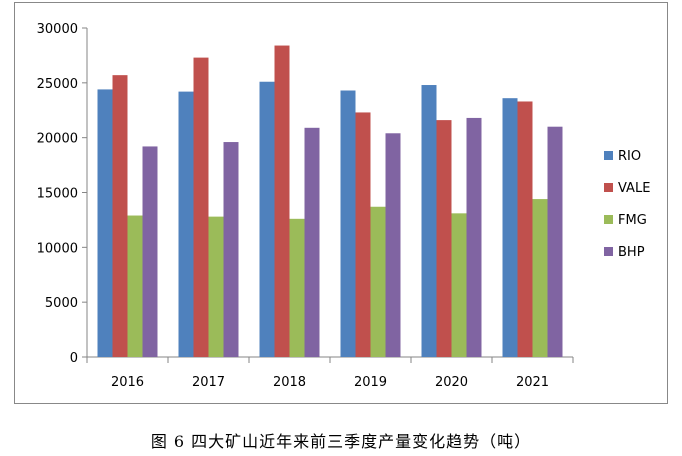  What do you see at coordinates (444, 239) in the screenshot?
I see `bar-vale-2020` at bounding box center [444, 239].